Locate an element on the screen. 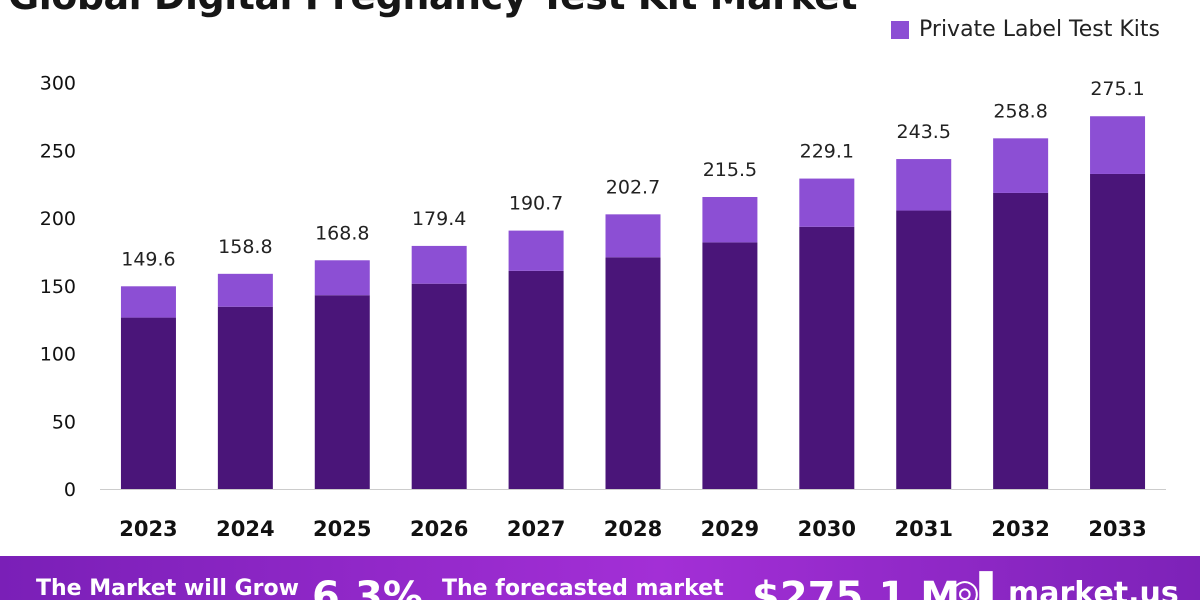 This screenshot has height=600, width=1200. brand-logo-icon: ◎▌ is located at coordinates (978, 586).